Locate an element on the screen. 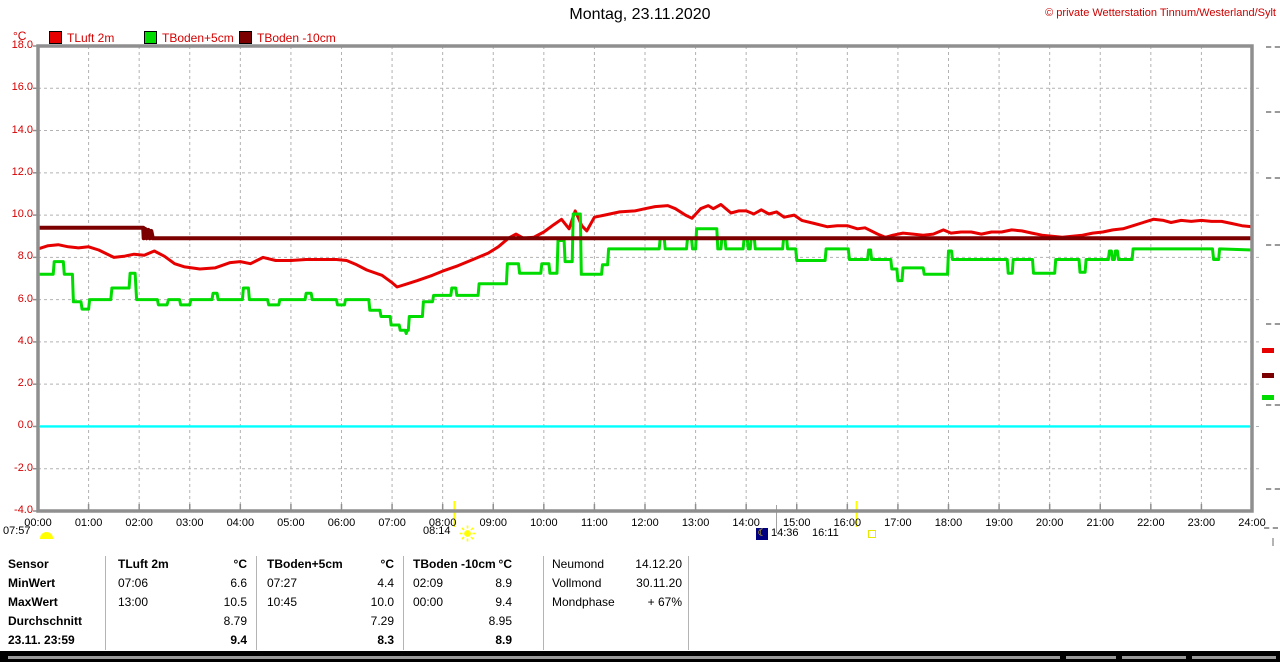 This screenshot has width=1280, height=662. y-tick-label: 4.0 is located at coordinates (25, 340).